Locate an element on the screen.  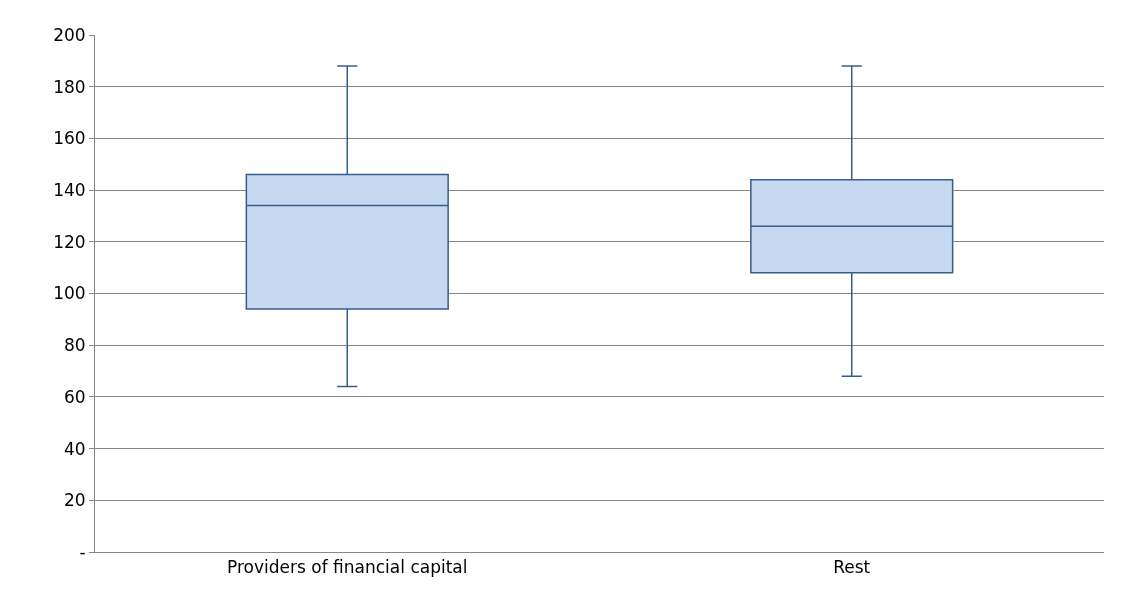
y-tick-label: 60 is located at coordinates (74, 396).